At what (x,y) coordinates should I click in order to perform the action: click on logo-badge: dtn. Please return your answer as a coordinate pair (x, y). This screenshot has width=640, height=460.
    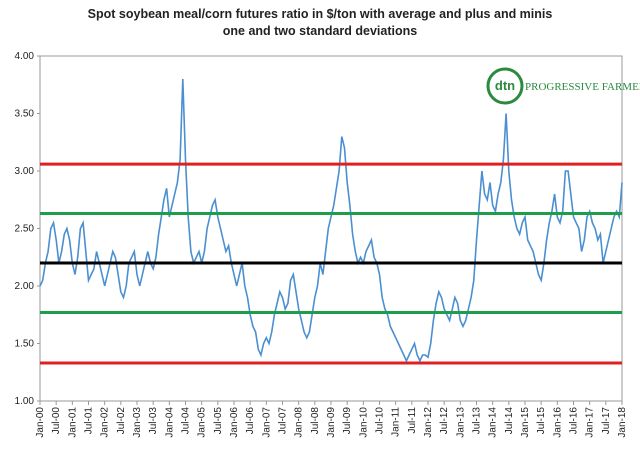
    Looking at the image, I should click on (505, 85).